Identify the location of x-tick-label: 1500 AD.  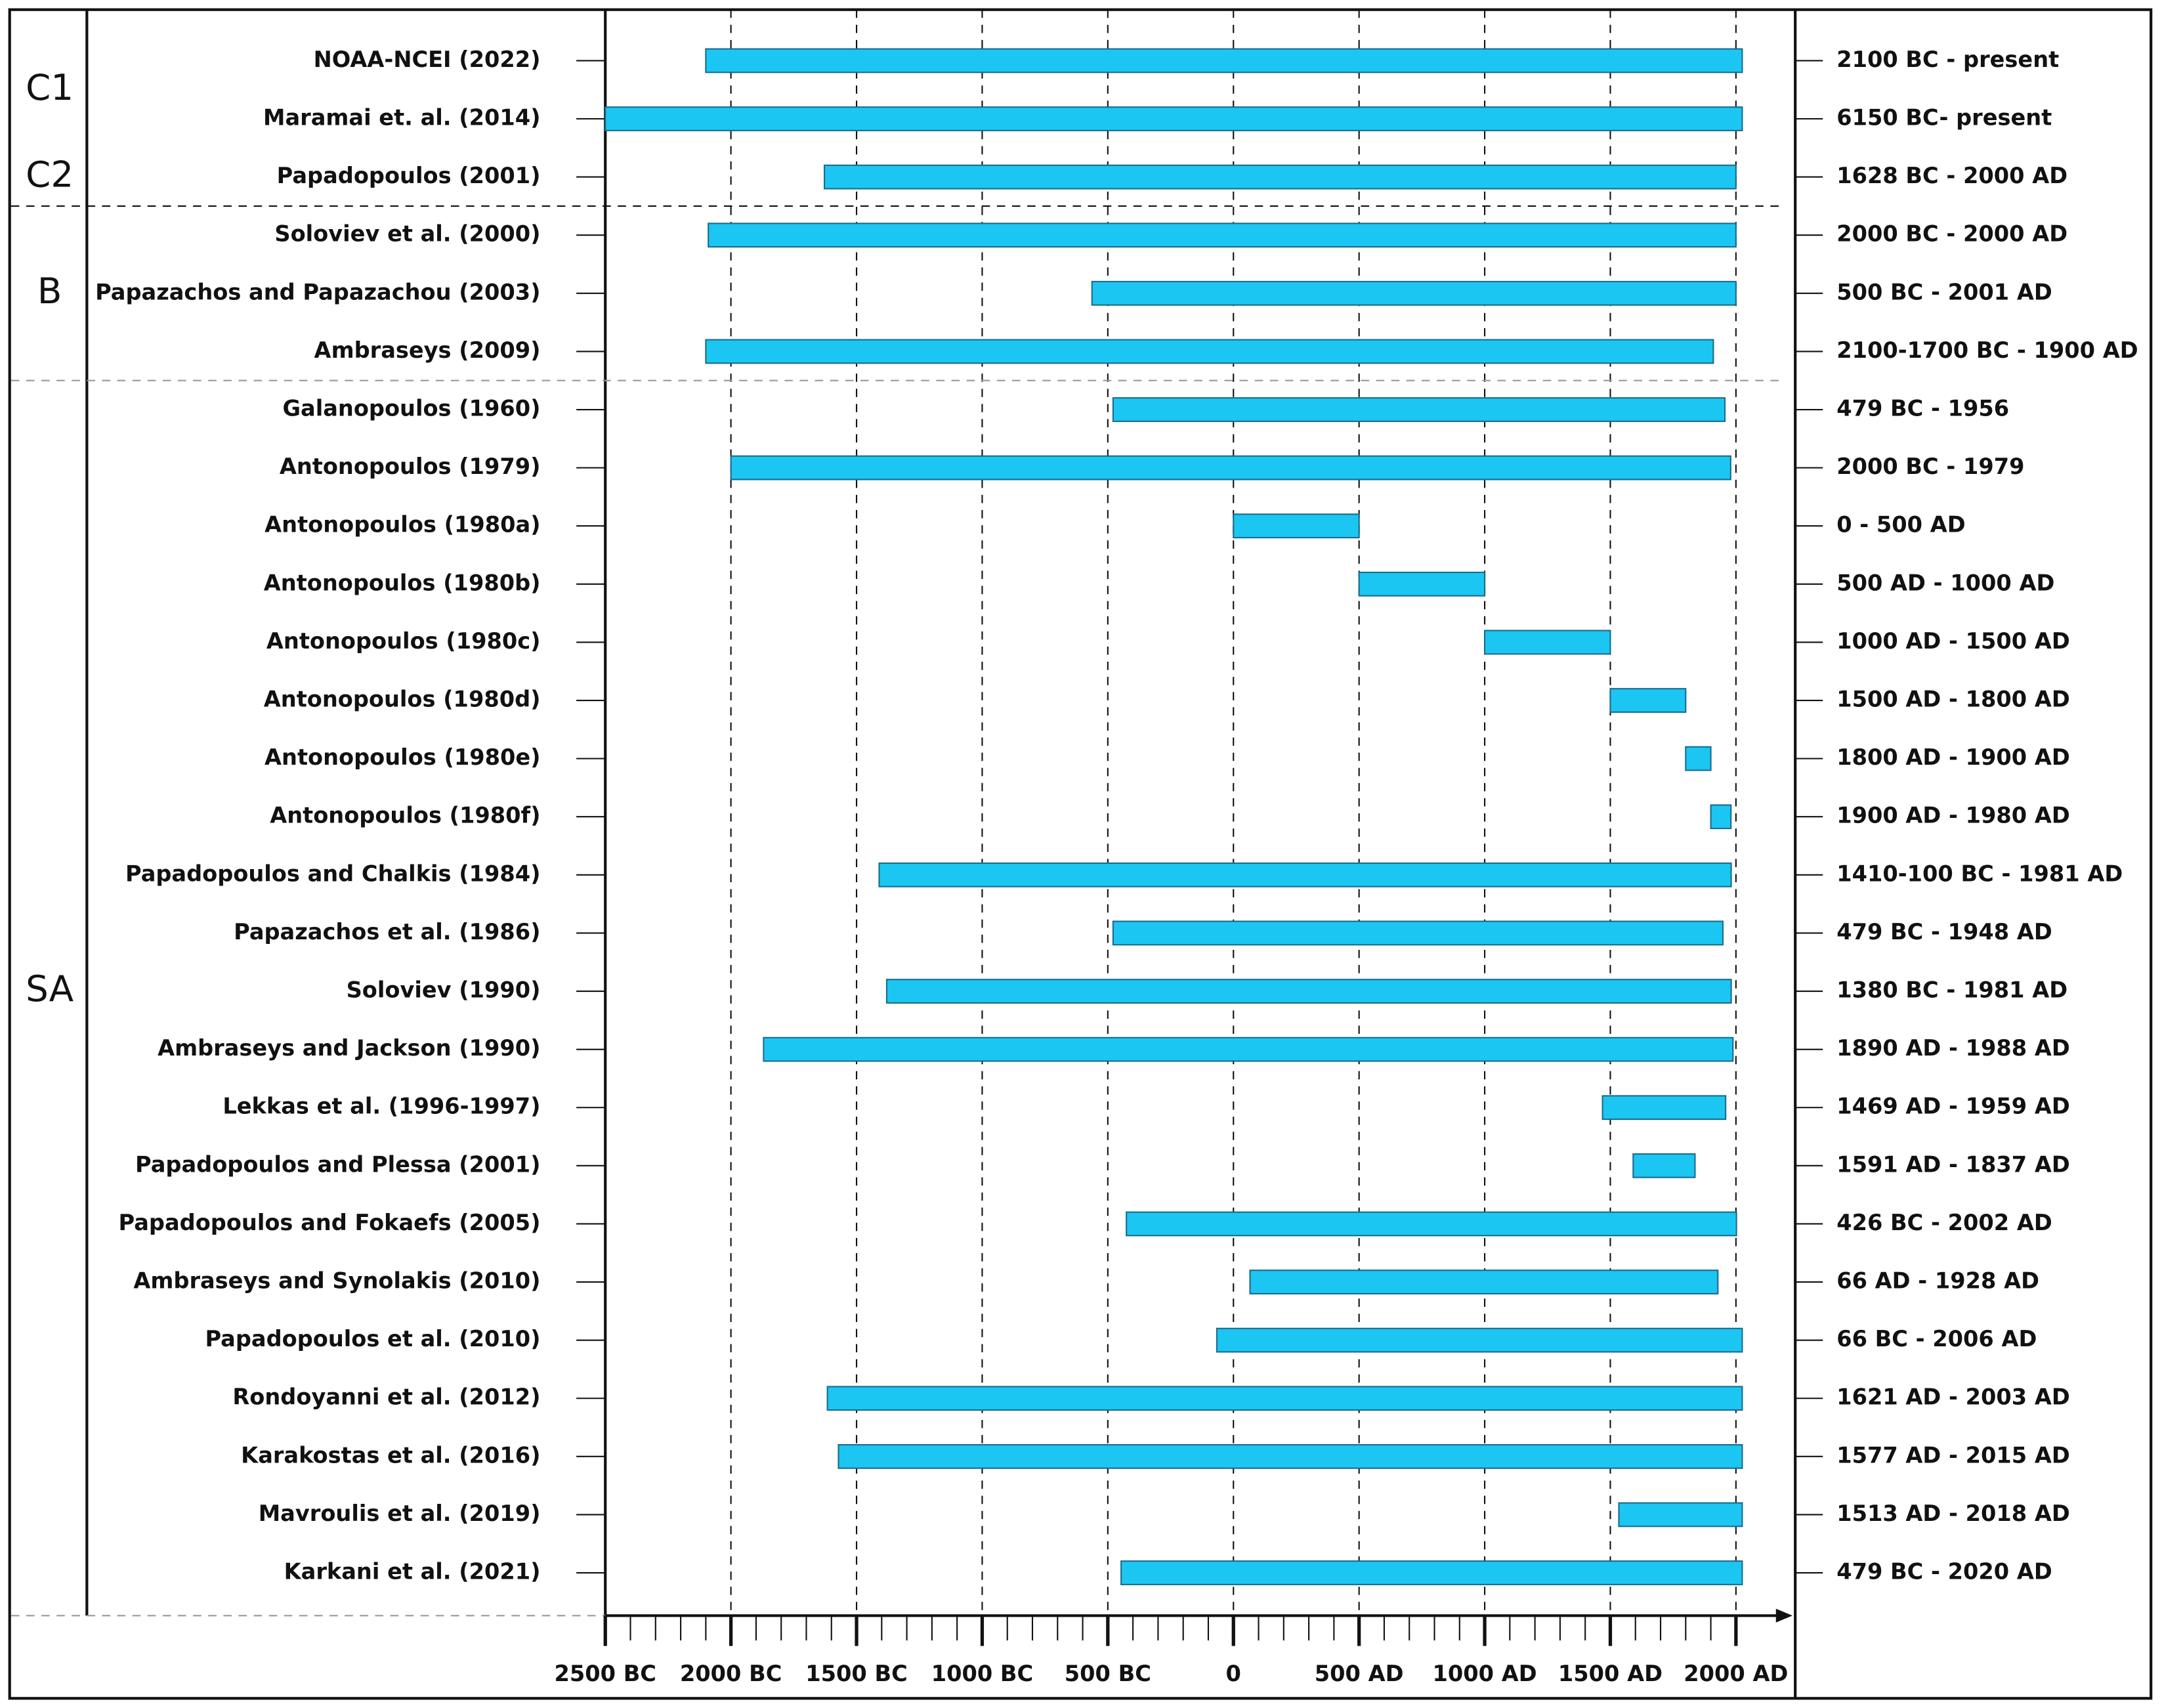
(1610, 1674).